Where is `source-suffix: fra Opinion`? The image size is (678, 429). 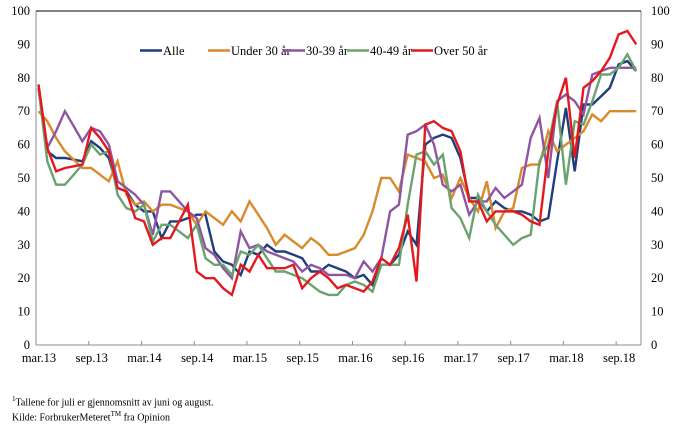 source-suffix: fra Opinion is located at coordinates (145, 418).